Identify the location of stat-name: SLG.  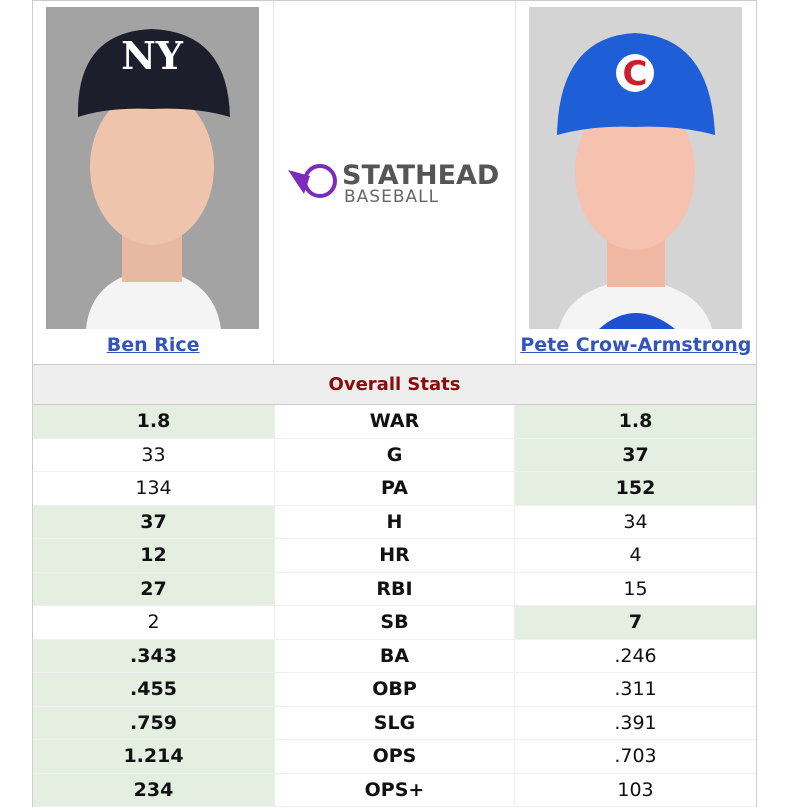
(394, 724).